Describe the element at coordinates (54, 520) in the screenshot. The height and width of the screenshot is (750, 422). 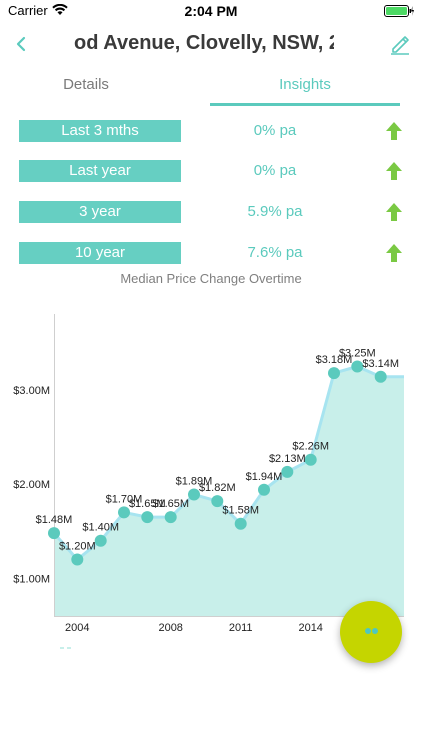
I see `data-label: $1.48M` at that location.